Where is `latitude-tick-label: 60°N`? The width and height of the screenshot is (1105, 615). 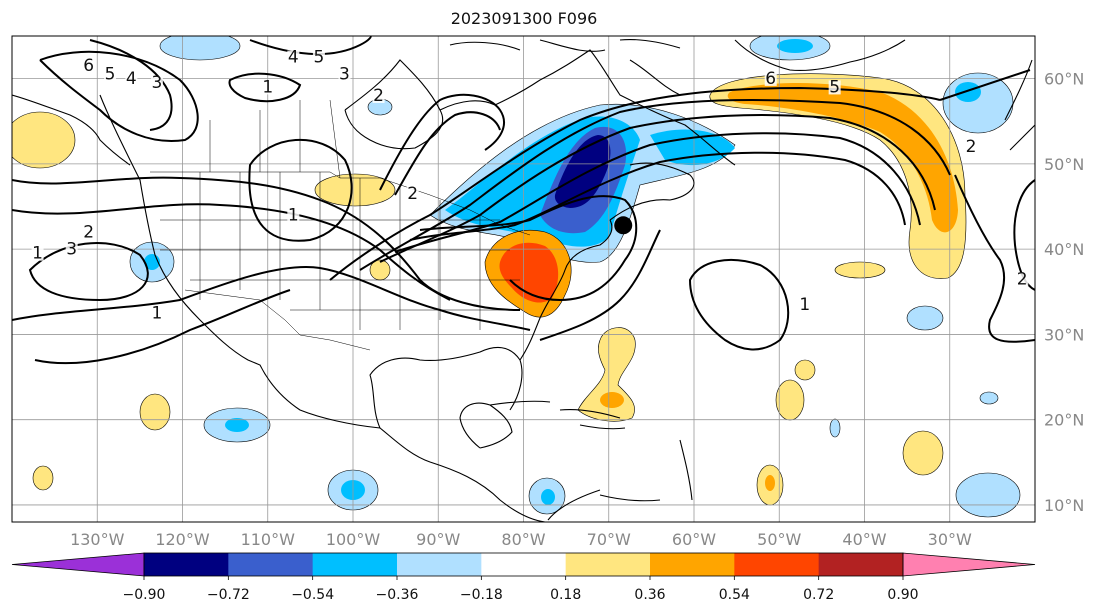
latitude-tick-label: 60°N is located at coordinates (1064, 79).